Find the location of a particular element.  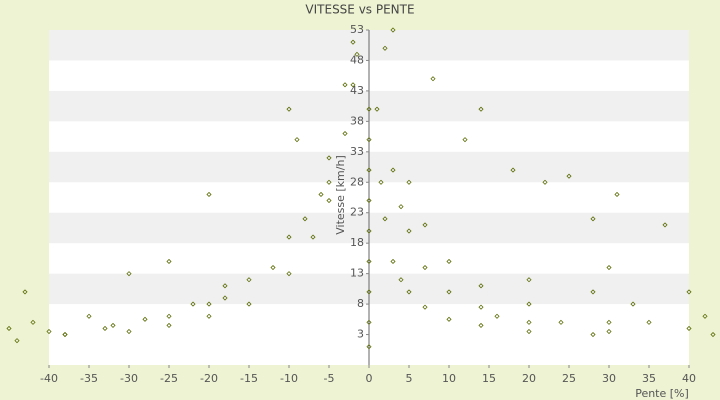

x-tick-label: 35 is located at coordinates (649, 378).